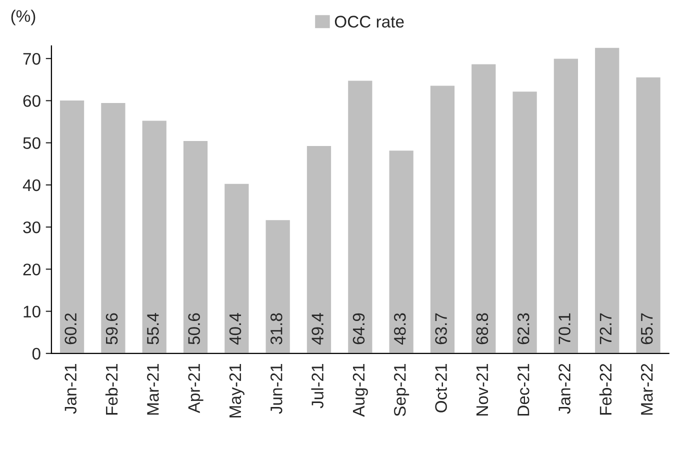  What do you see at coordinates (646, 328) in the screenshot?
I see `data-label: 65.7` at bounding box center [646, 328].